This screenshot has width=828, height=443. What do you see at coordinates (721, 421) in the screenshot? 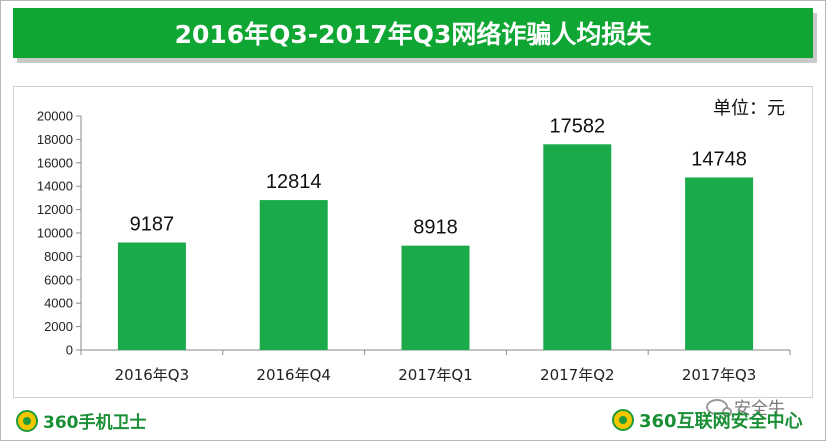
I see `right-brand-text: 360互联网安全中心` at bounding box center [721, 421].